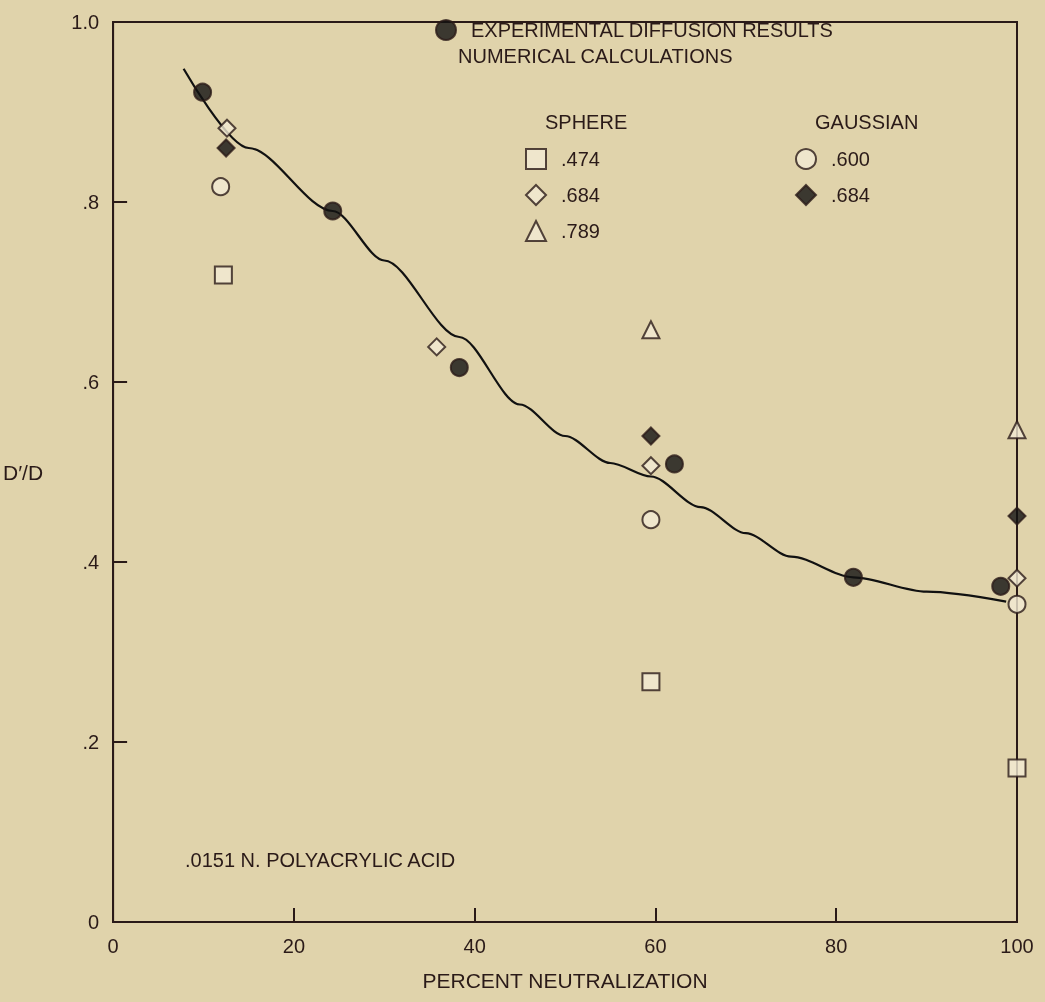 The image size is (1045, 1002). What do you see at coordinates (655, 946) in the screenshot?
I see `x-tick-label: 60` at bounding box center [655, 946].